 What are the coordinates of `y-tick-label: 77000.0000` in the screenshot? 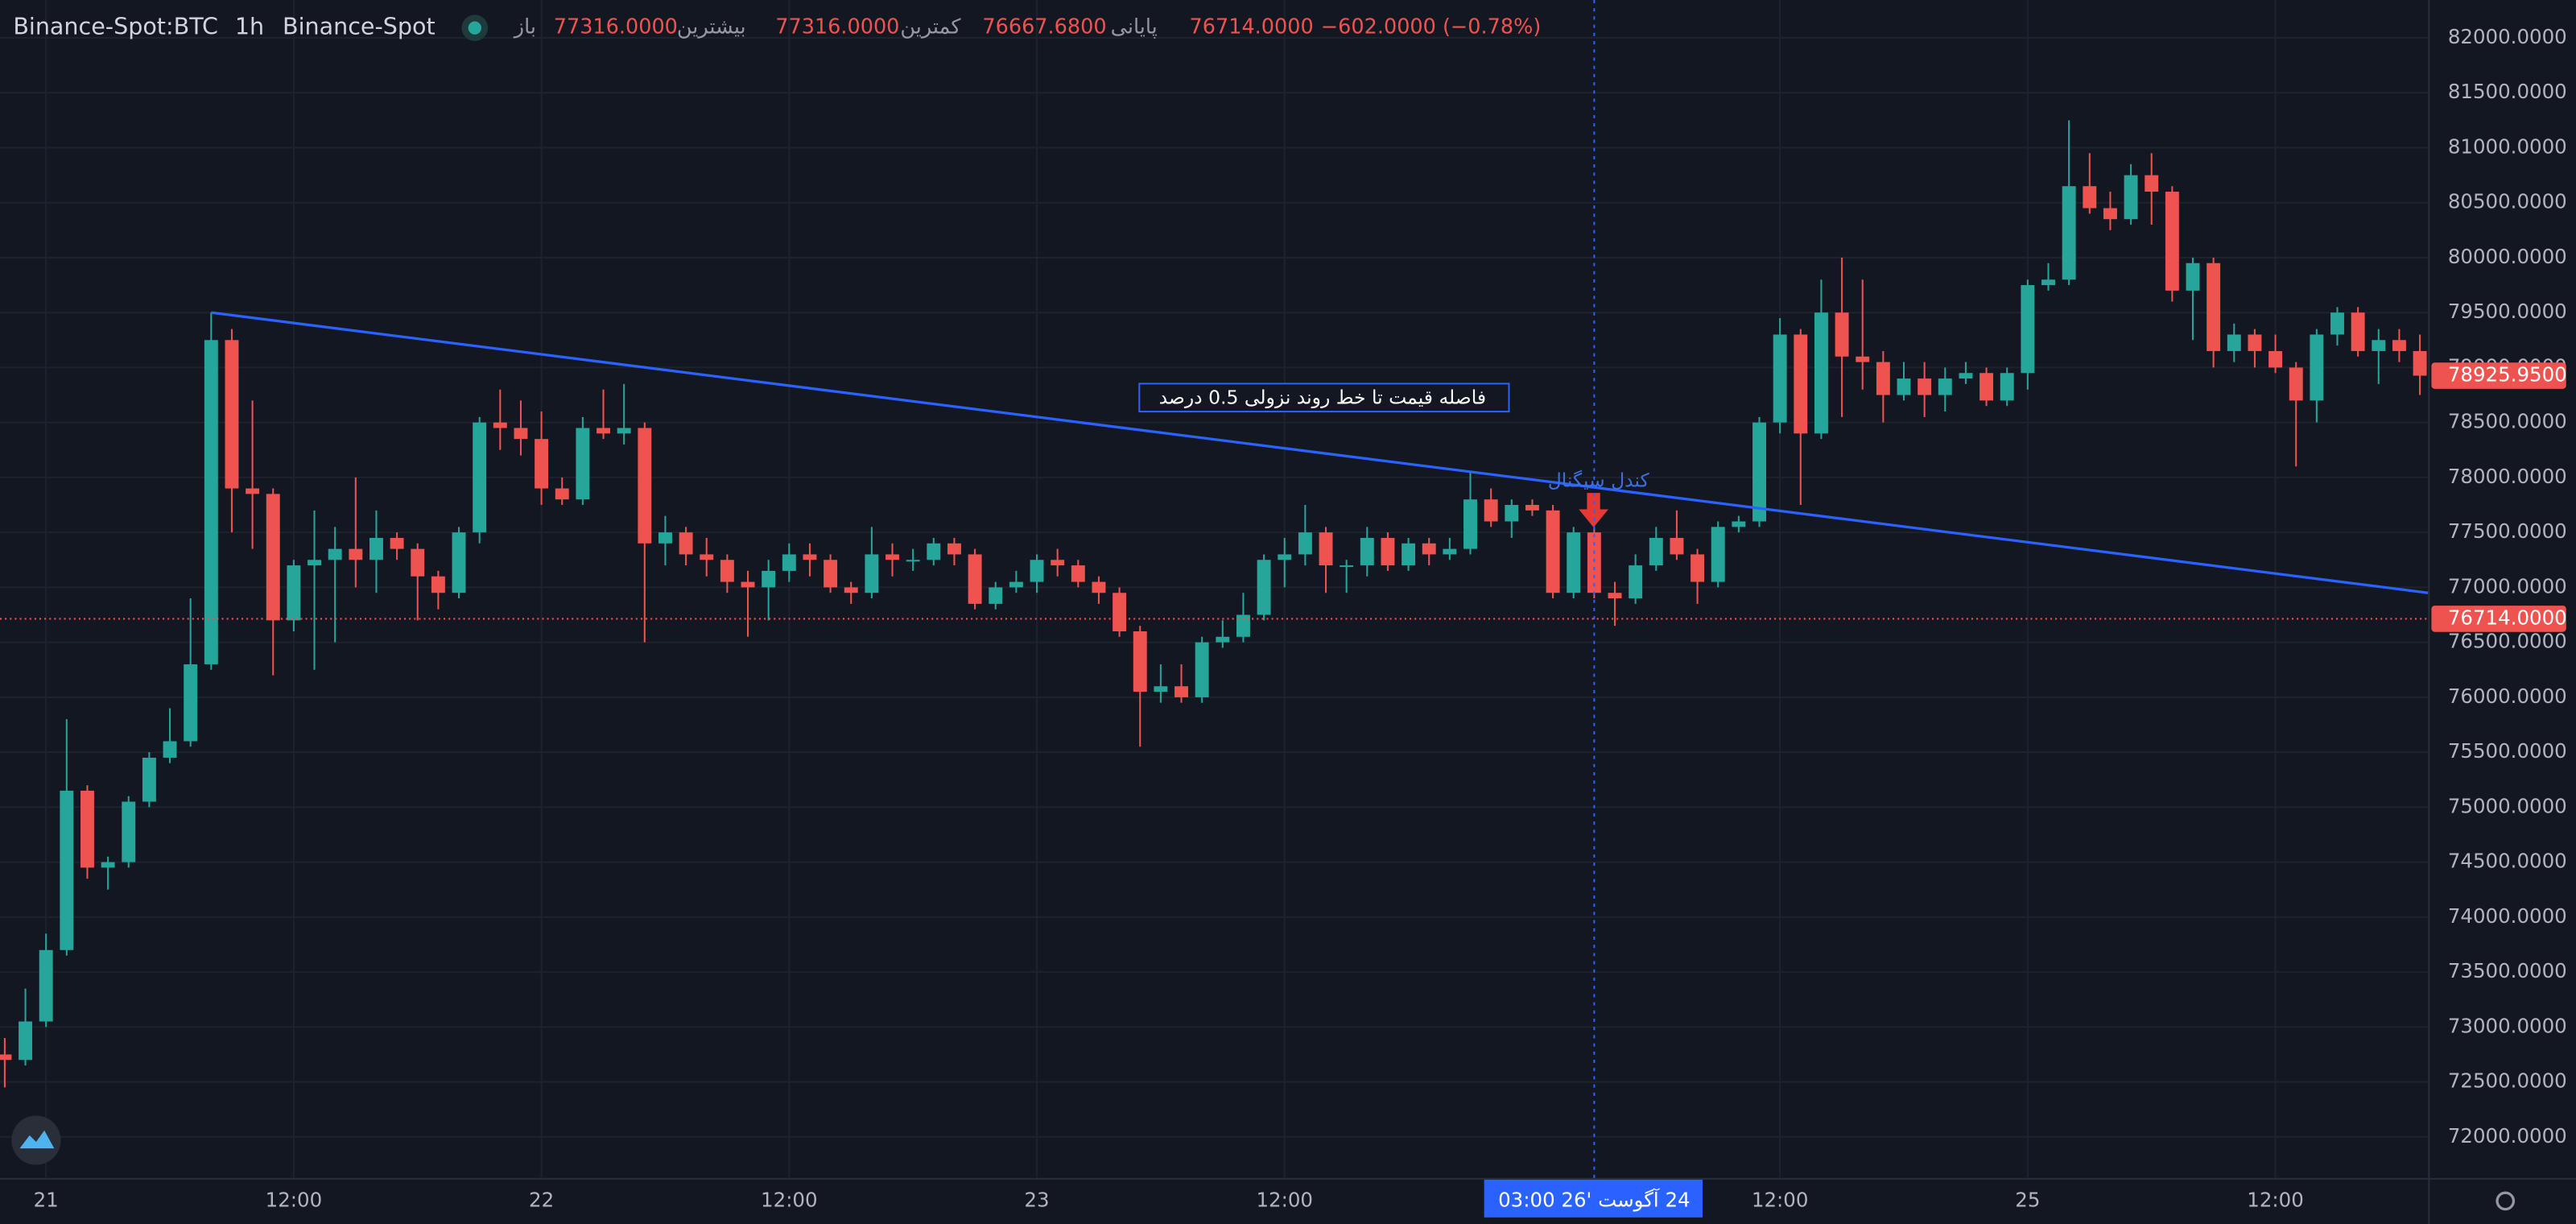 It's located at (2507, 586).